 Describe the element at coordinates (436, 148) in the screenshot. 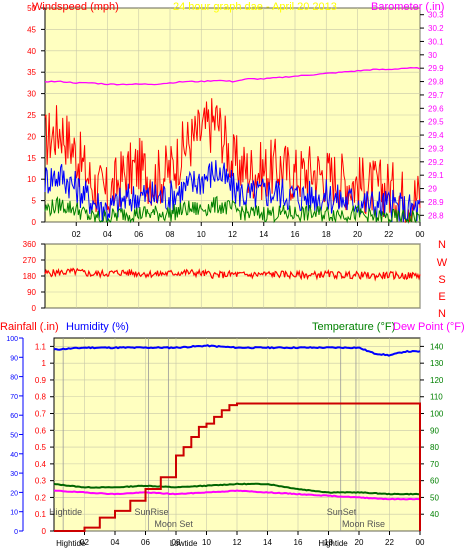

I see `barometer-tick-label: 29.3` at that location.